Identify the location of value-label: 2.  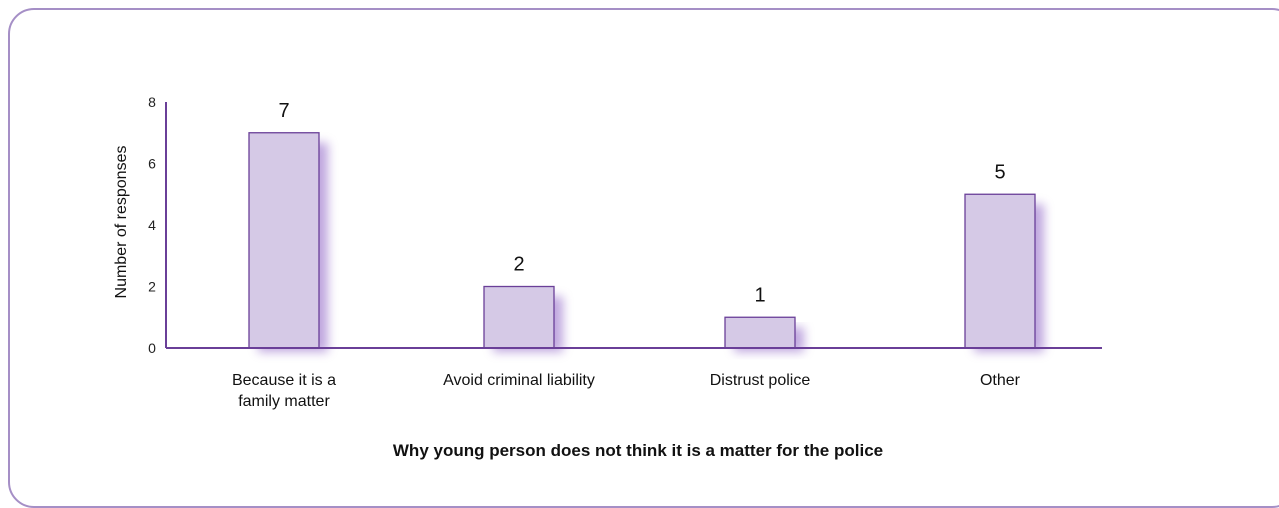
(518, 265).